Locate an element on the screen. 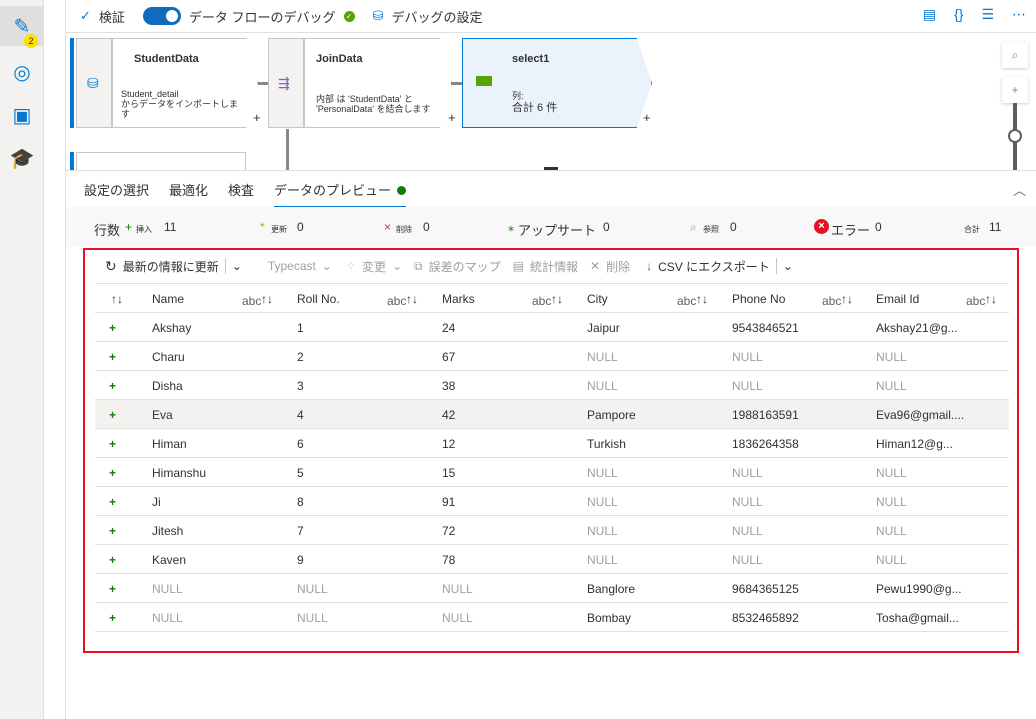 This screenshot has width=1036, height=719. monitor-tab: ◎ is located at coordinates (22, 72).